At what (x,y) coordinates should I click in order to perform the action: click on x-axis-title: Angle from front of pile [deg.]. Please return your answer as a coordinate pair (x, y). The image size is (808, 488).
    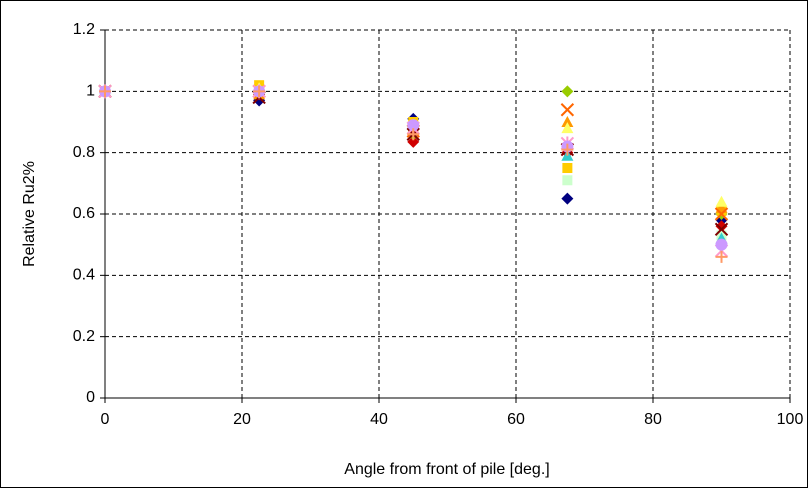
    Looking at the image, I should click on (446, 469).